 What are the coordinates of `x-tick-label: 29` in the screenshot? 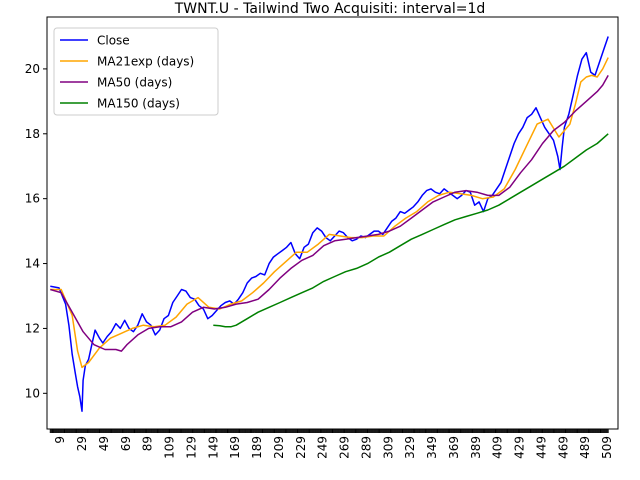 It's located at (82, 443).